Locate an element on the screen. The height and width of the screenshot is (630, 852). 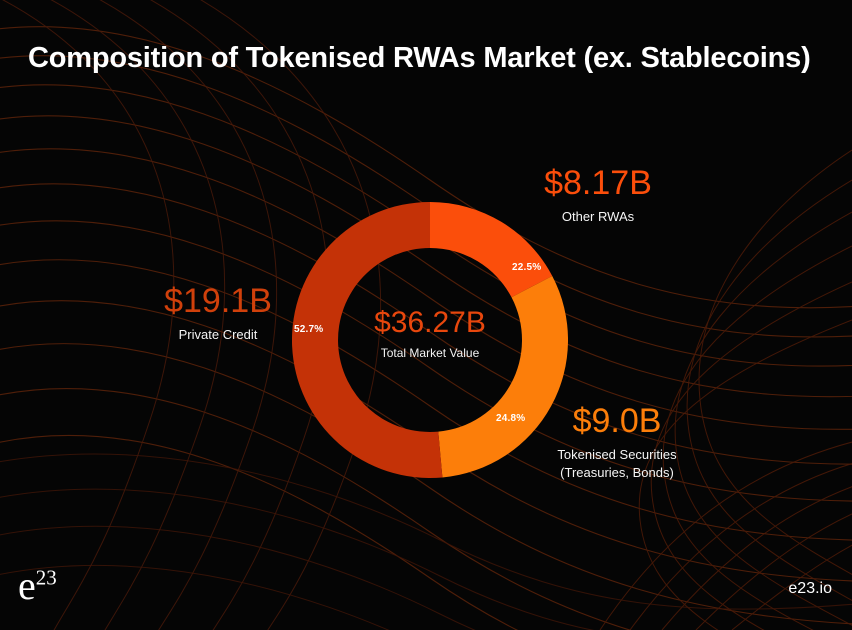
slice-percent-private-credit: 52.7% is located at coordinates (309, 329).